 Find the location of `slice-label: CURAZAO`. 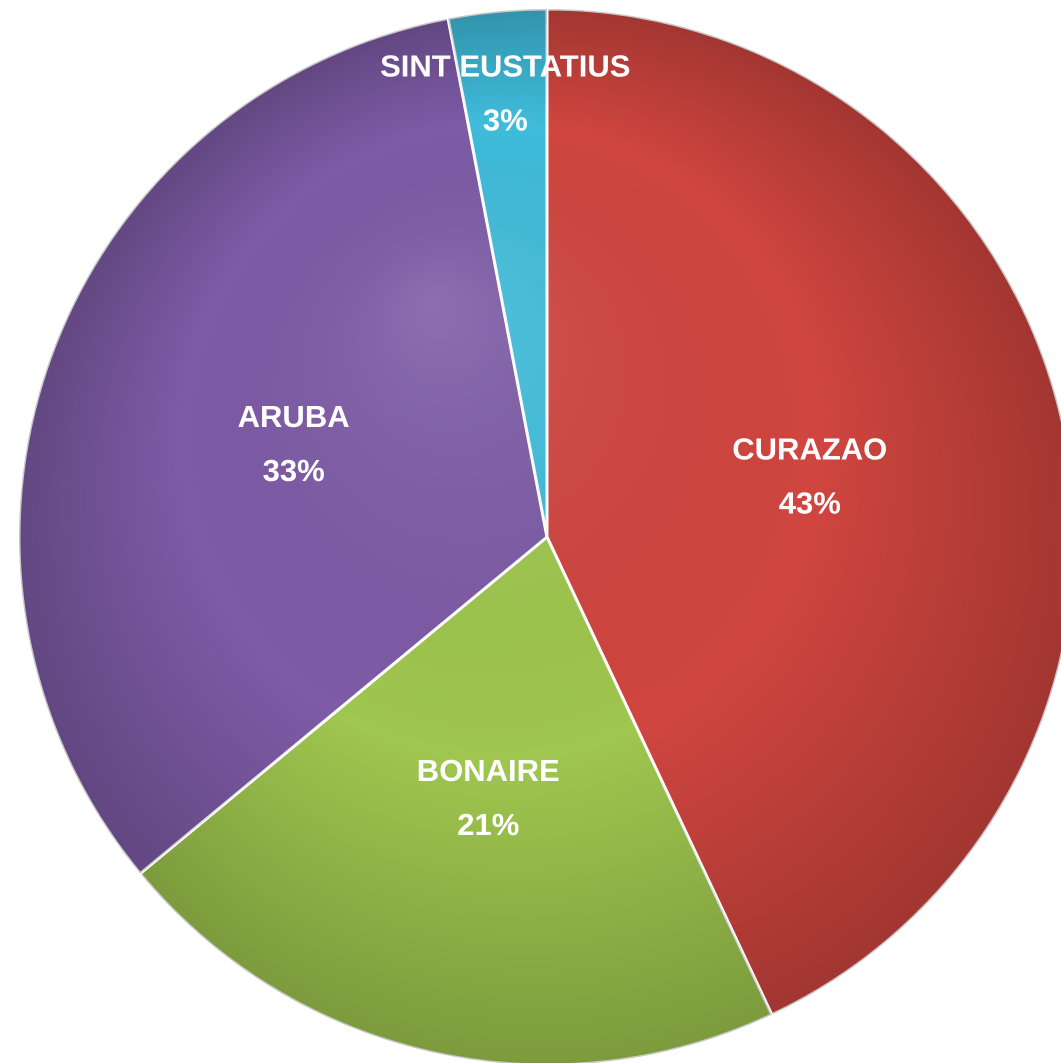

slice-label: CURAZAO is located at coordinates (809, 448).